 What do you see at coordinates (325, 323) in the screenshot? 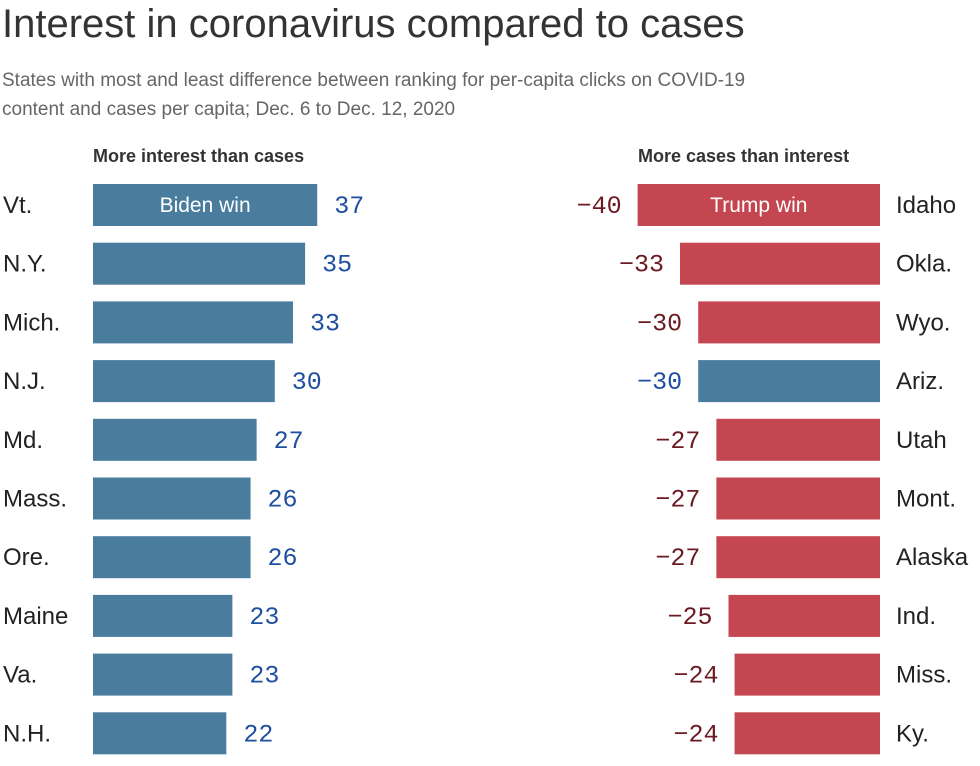
I see `value-label-mich: 33` at bounding box center [325, 323].